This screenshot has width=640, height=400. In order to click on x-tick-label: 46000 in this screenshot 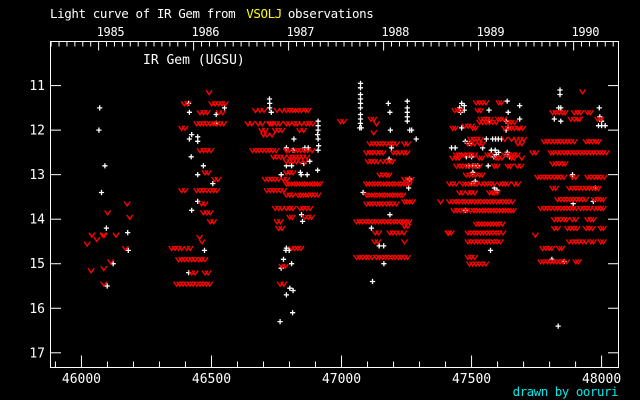, I will do `click(81, 379)`.